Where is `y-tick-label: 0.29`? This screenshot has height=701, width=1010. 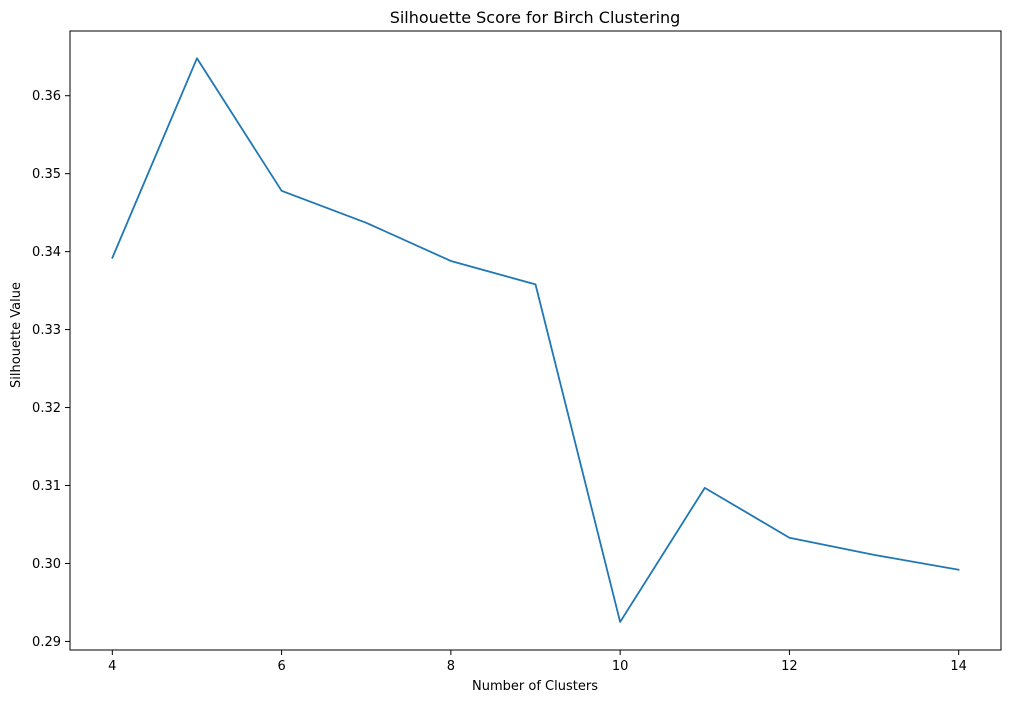
y-tick-label: 0.29 is located at coordinates (46, 642).